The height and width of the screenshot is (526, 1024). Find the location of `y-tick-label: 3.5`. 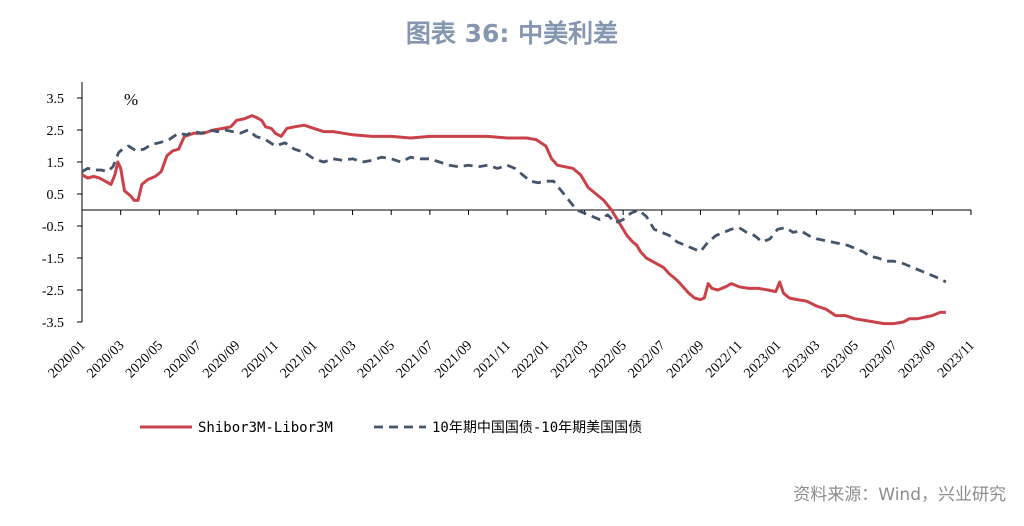

y-tick-label: 3.5 is located at coordinates (56, 99).